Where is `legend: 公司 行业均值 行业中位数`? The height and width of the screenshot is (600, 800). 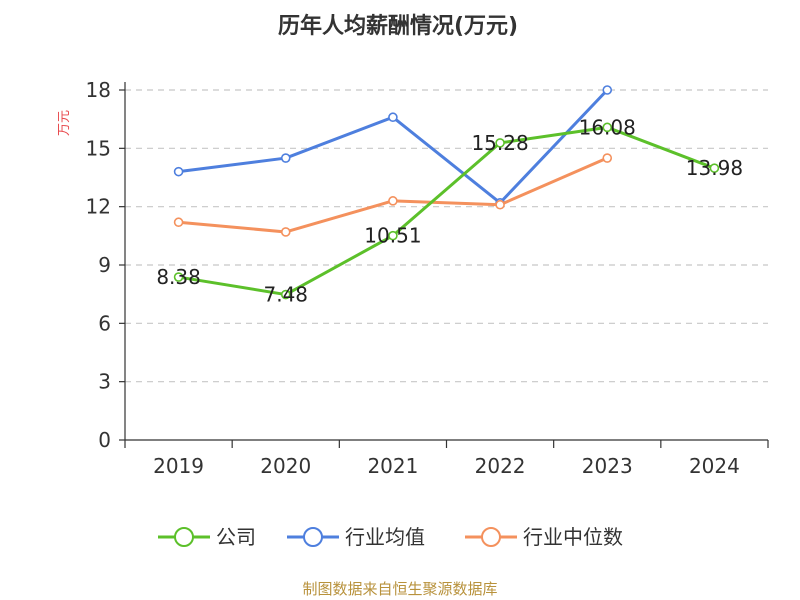
legend: 公司 行业均值 行业中位数 is located at coordinates (390, 537).